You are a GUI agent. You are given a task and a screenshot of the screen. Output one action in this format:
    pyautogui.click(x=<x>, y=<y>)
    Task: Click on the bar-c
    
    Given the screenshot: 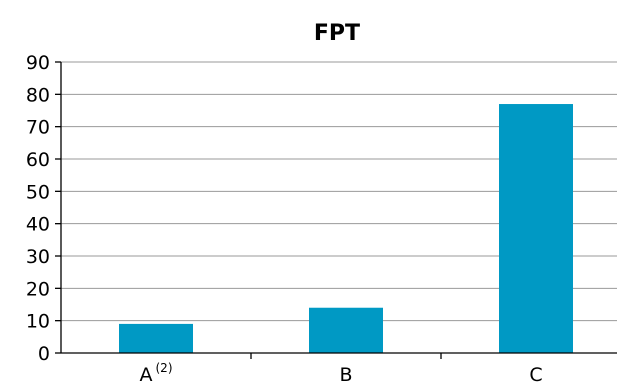 What is the action you would take?
    pyautogui.click(x=536, y=229)
    